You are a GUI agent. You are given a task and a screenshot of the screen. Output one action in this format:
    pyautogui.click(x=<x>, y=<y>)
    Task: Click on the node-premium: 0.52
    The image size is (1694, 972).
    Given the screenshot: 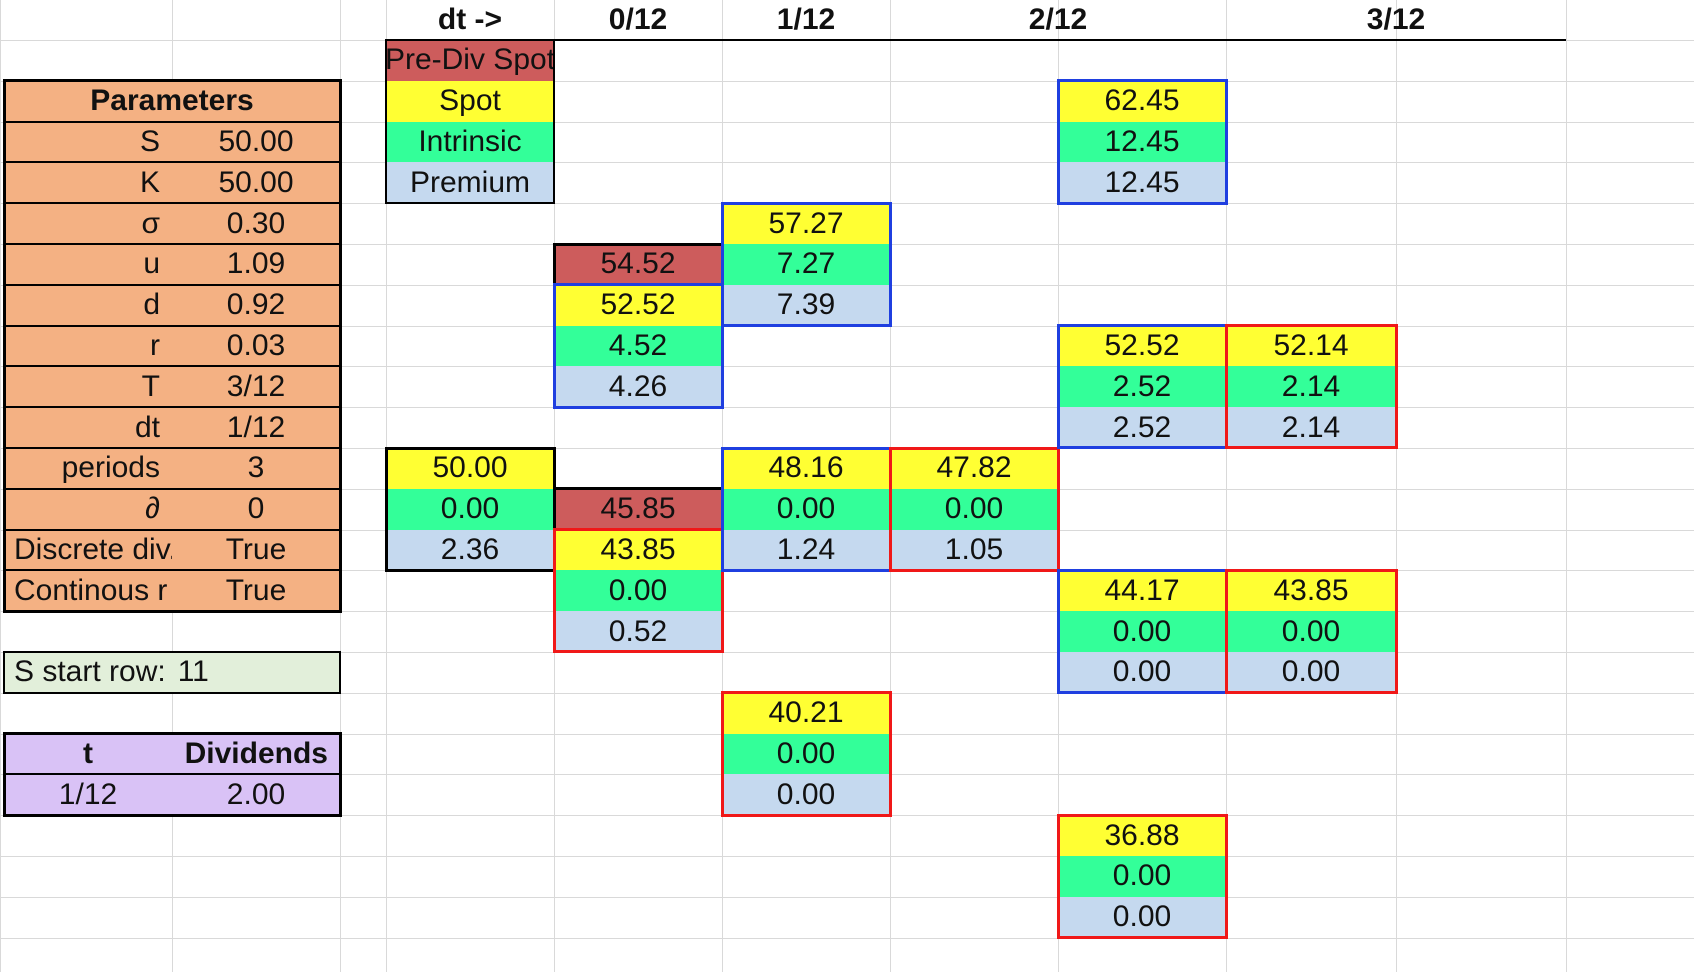 What is the action you would take?
    pyautogui.click(x=638, y=631)
    